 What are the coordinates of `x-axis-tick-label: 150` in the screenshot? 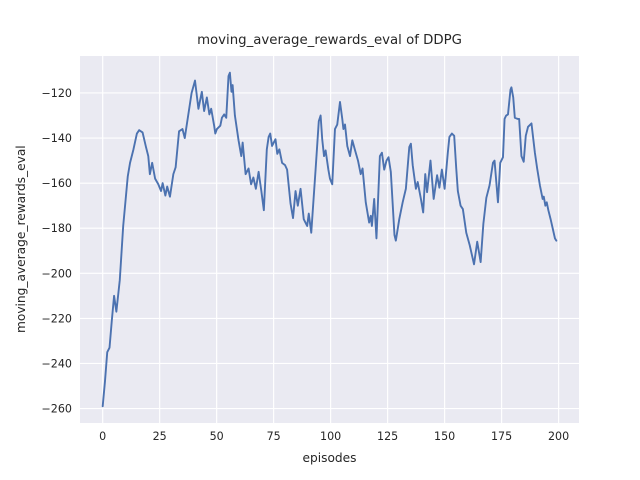 It's located at (444, 436).